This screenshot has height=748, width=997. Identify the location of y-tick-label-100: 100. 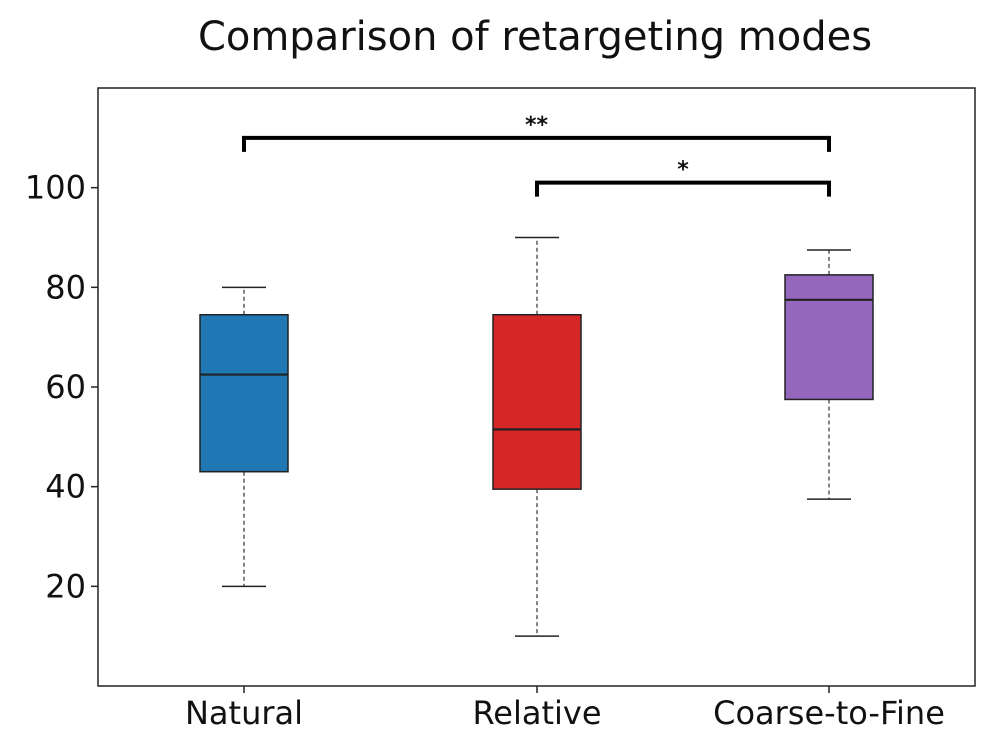
(55, 188).